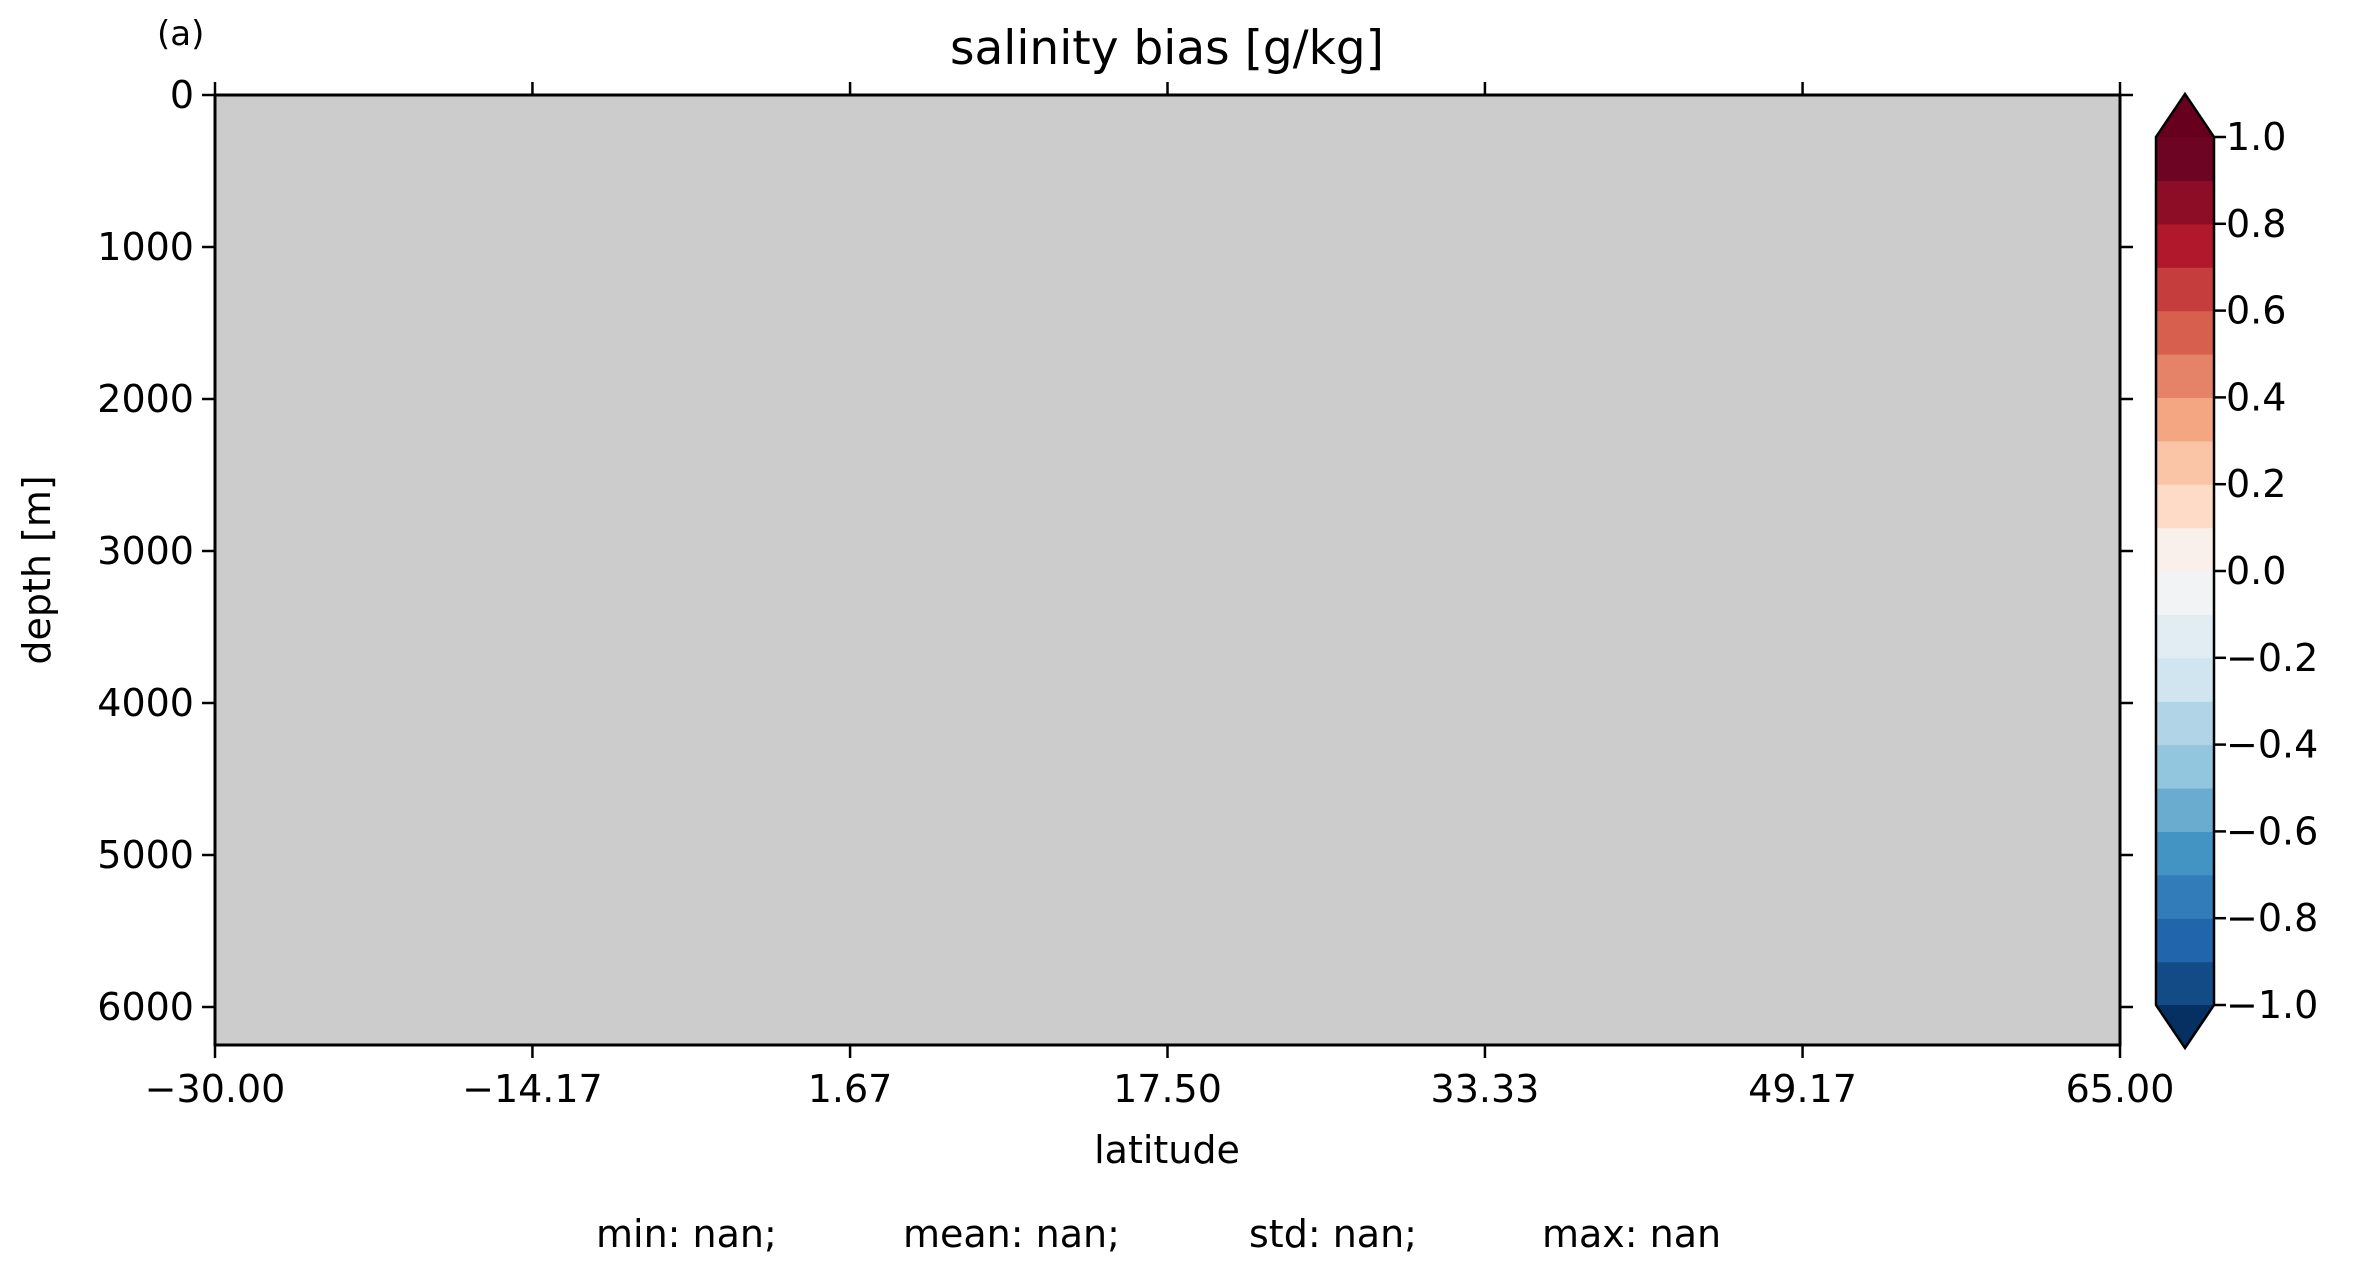 This screenshot has width=2362, height=1263. Describe the element at coordinates (2272, 658) in the screenshot. I see `colorbar-tick-label: −0.2` at that location.